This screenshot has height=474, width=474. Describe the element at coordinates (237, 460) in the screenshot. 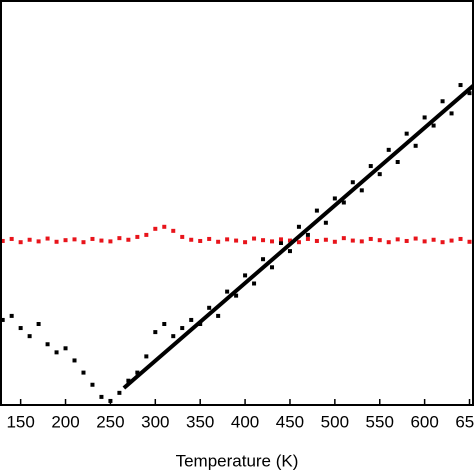

I see `x-axis-label: Temperature (K)` at that location.